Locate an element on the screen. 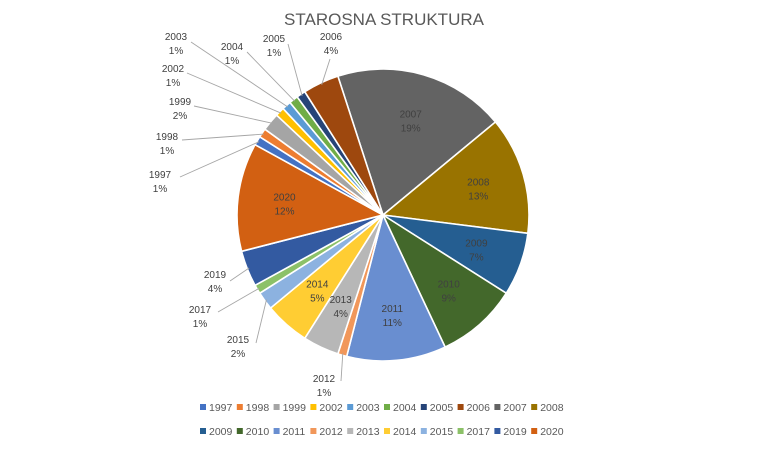 The image size is (768, 452). legend-item-1998: 1998 is located at coordinates (253, 408).